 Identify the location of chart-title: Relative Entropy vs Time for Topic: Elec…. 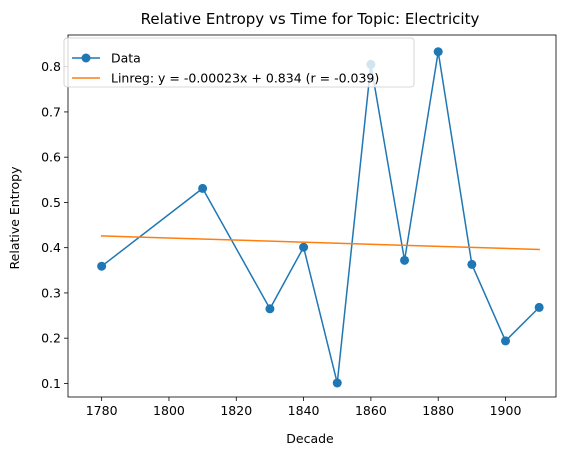
(310, 19).